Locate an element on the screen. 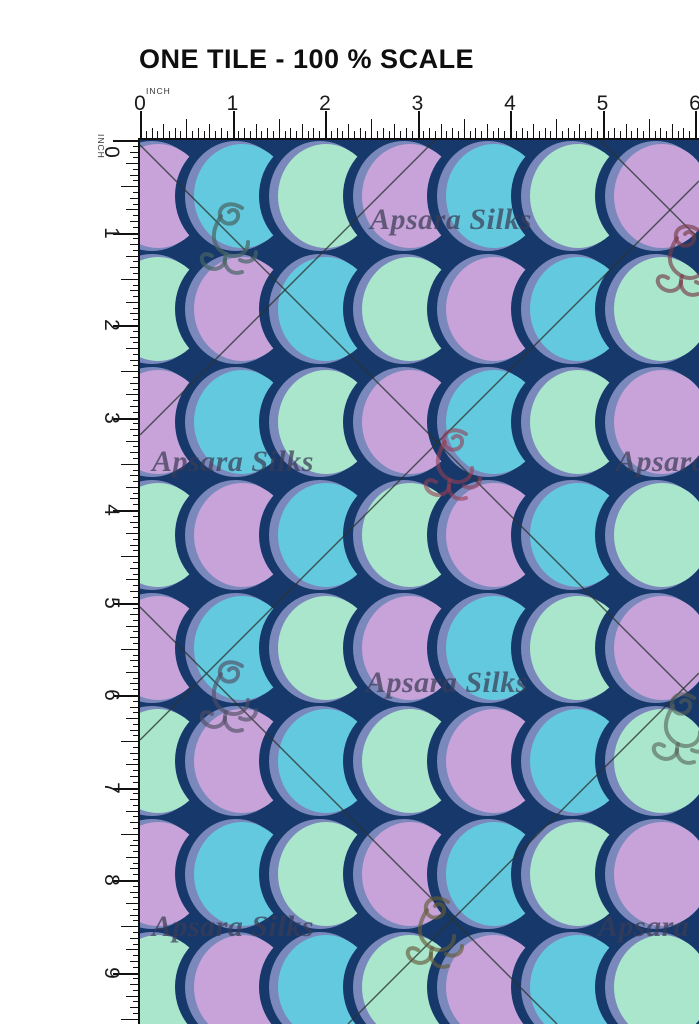 The width and height of the screenshot is (699, 1024). ruler-number: 5 is located at coordinates (111, 602).